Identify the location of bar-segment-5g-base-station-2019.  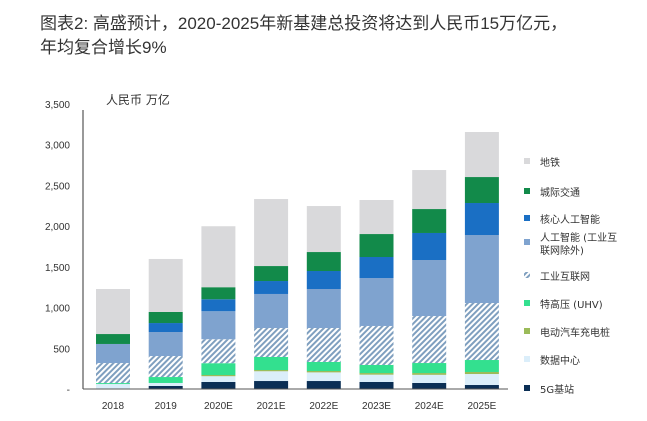
(165, 387).